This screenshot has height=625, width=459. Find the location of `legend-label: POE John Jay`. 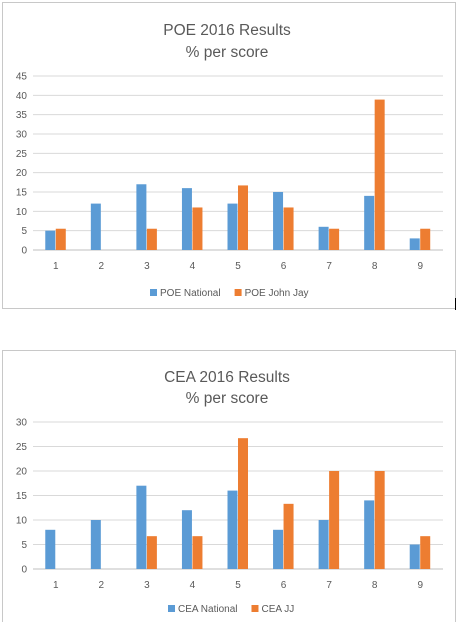

legend-label: POE John Jay is located at coordinates (277, 293).